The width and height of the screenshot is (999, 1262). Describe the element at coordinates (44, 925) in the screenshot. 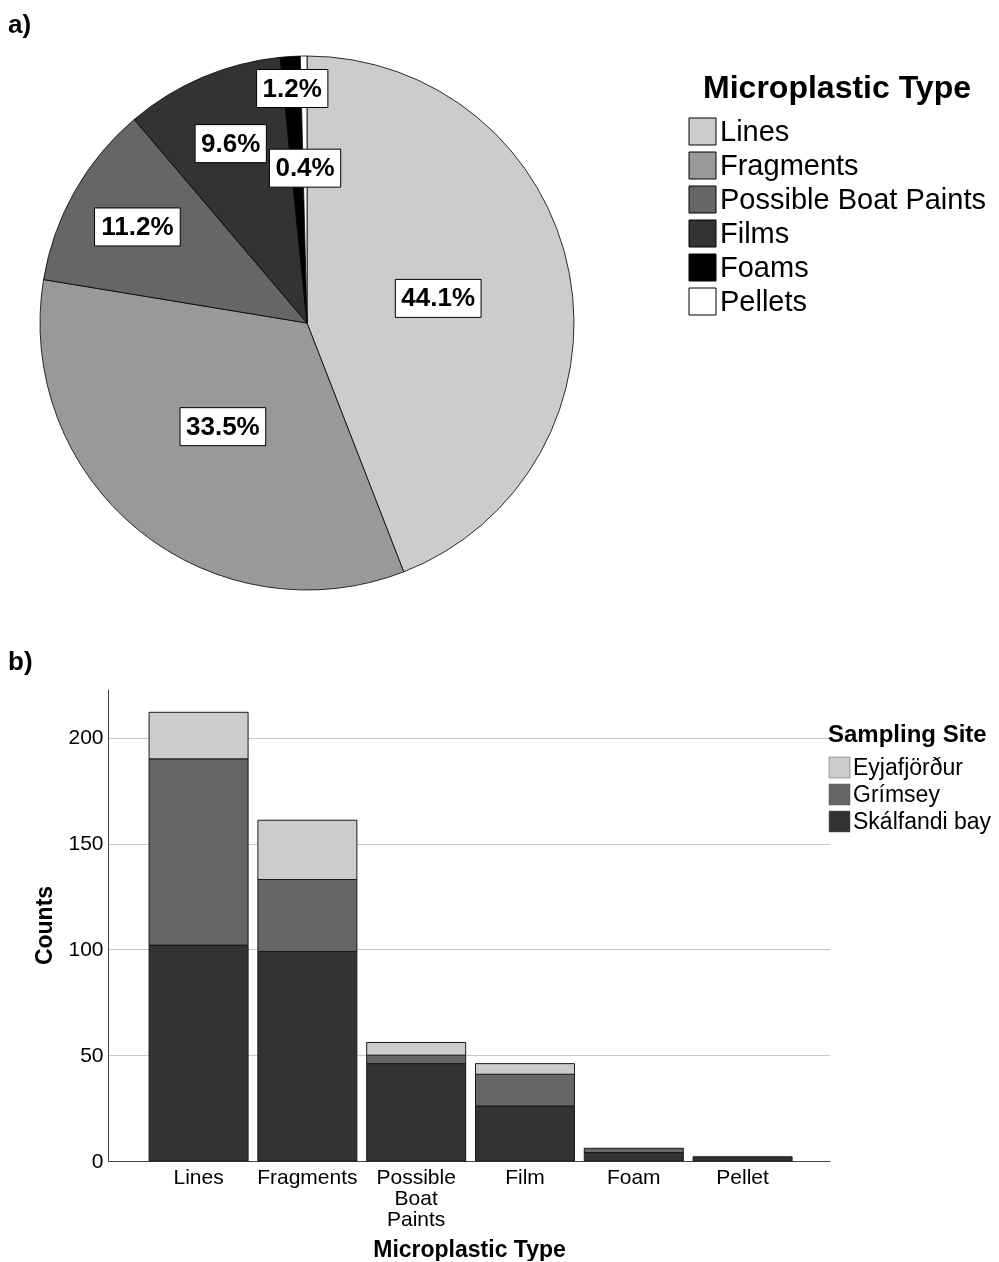

I see `y-axis-title: Counts` at that location.